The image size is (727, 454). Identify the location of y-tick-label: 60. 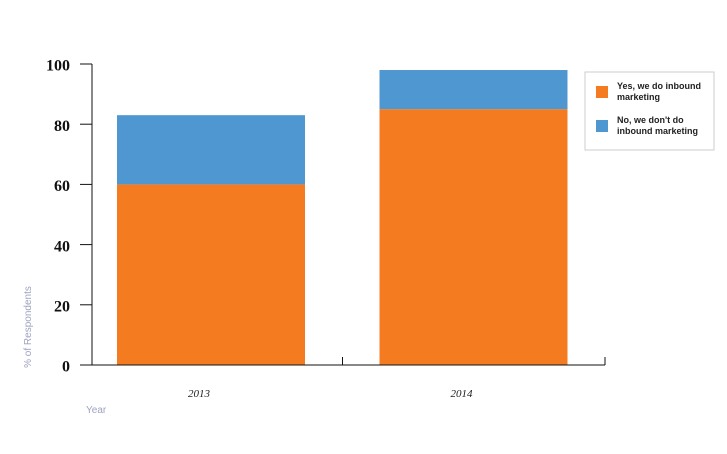
(62, 186).